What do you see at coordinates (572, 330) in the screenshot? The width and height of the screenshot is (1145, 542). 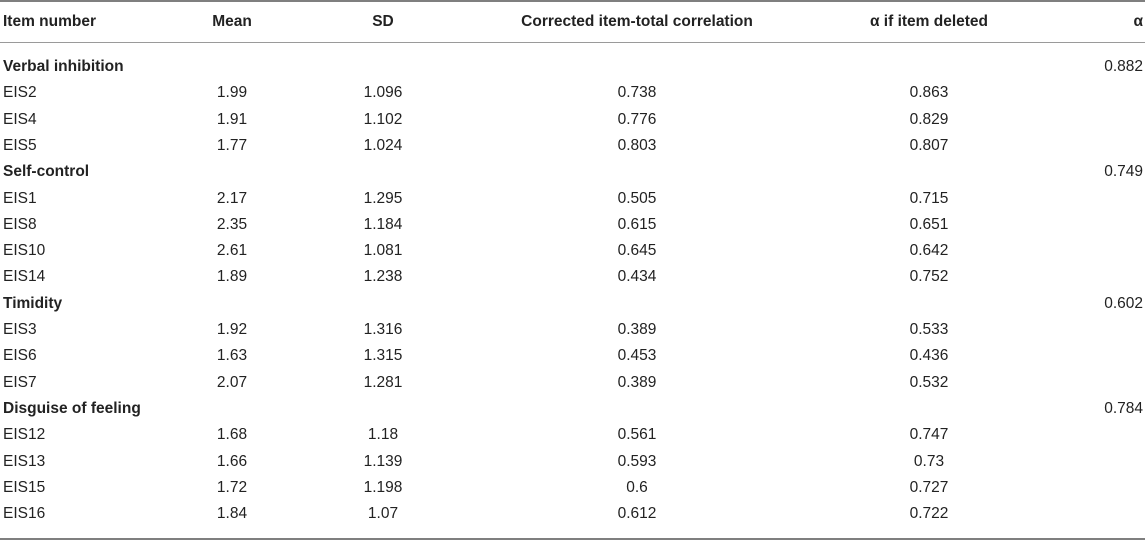 I see `table-row: EIS3 1.92 1.316 0.389 0.533` at bounding box center [572, 330].